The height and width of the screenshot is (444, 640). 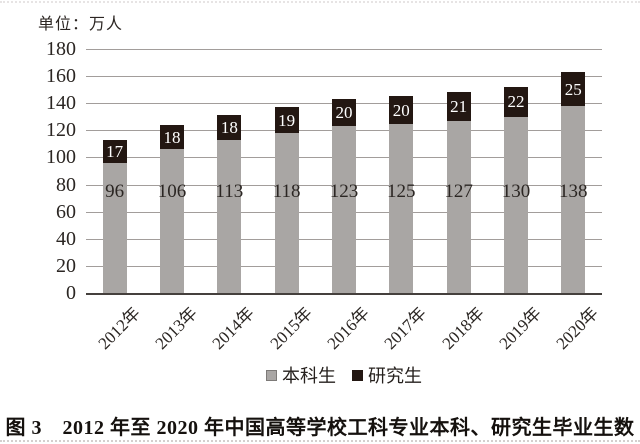 I want to click on stacked-bar: 22 130, so click(x=516, y=189).